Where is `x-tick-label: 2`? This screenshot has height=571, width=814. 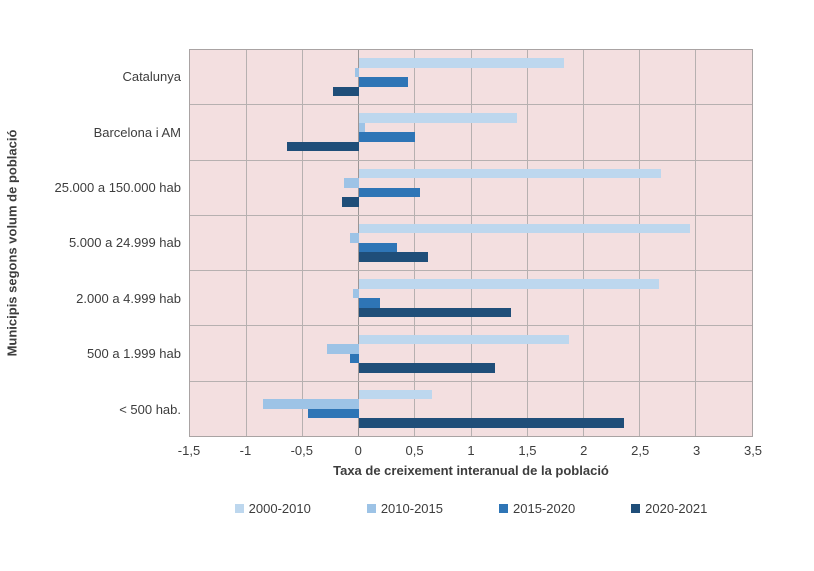 x-tick-label: 2 is located at coordinates (584, 450).